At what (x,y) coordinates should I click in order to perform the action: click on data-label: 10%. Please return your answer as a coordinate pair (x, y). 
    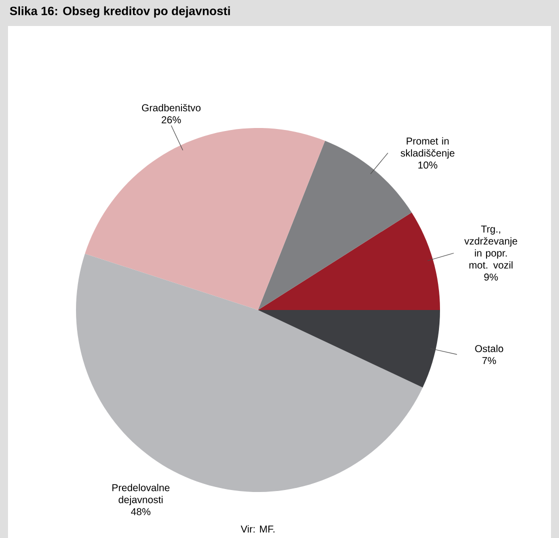
    Looking at the image, I should click on (428, 165).